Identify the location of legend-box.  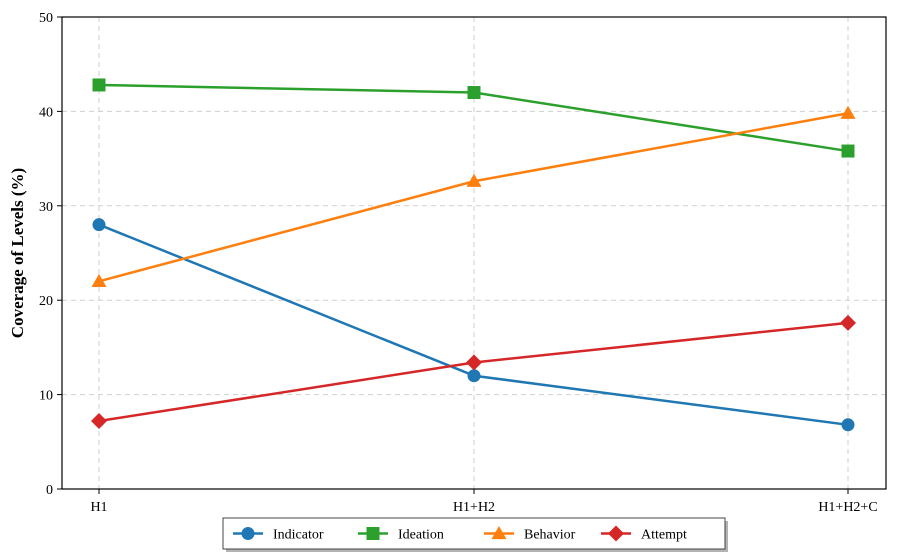
(474, 533).